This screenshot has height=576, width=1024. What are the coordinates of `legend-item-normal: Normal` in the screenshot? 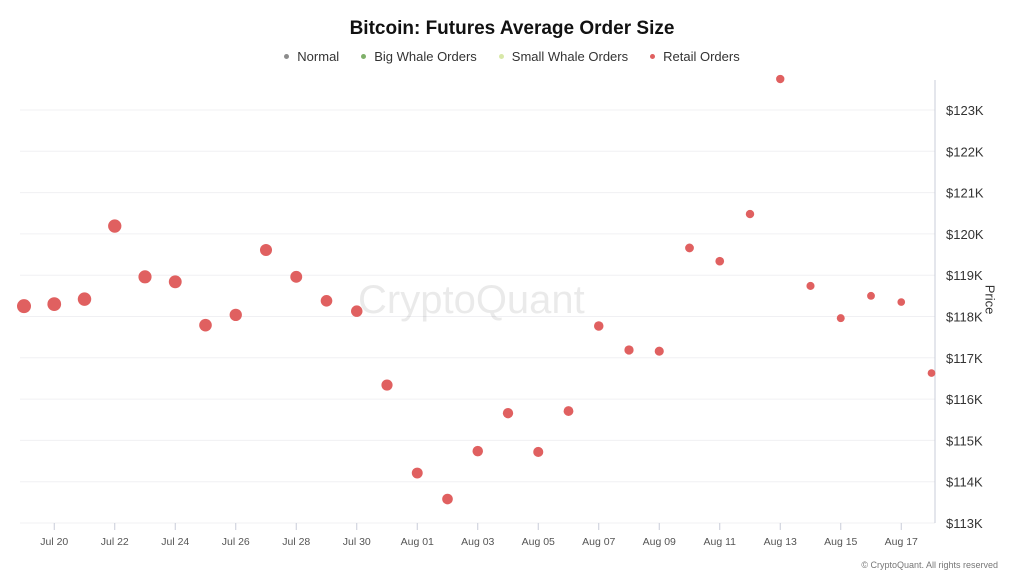 It's located at (311, 56).